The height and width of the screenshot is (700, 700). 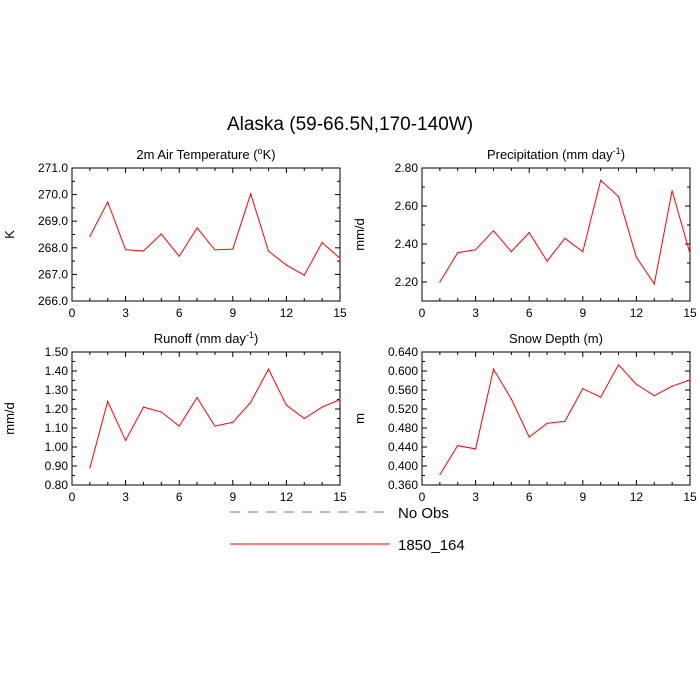 What do you see at coordinates (72, 313) in the screenshot?
I see `x-tick-label: 0` at bounding box center [72, 313].